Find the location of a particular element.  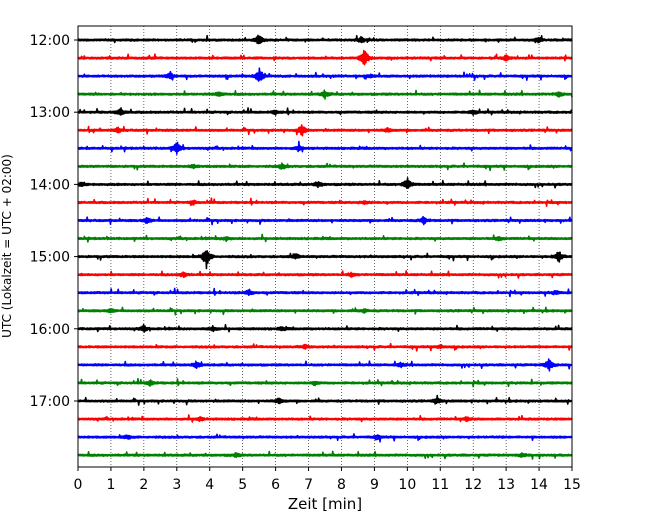

x-tick-label: 6 is located at coordinates (275, 485).